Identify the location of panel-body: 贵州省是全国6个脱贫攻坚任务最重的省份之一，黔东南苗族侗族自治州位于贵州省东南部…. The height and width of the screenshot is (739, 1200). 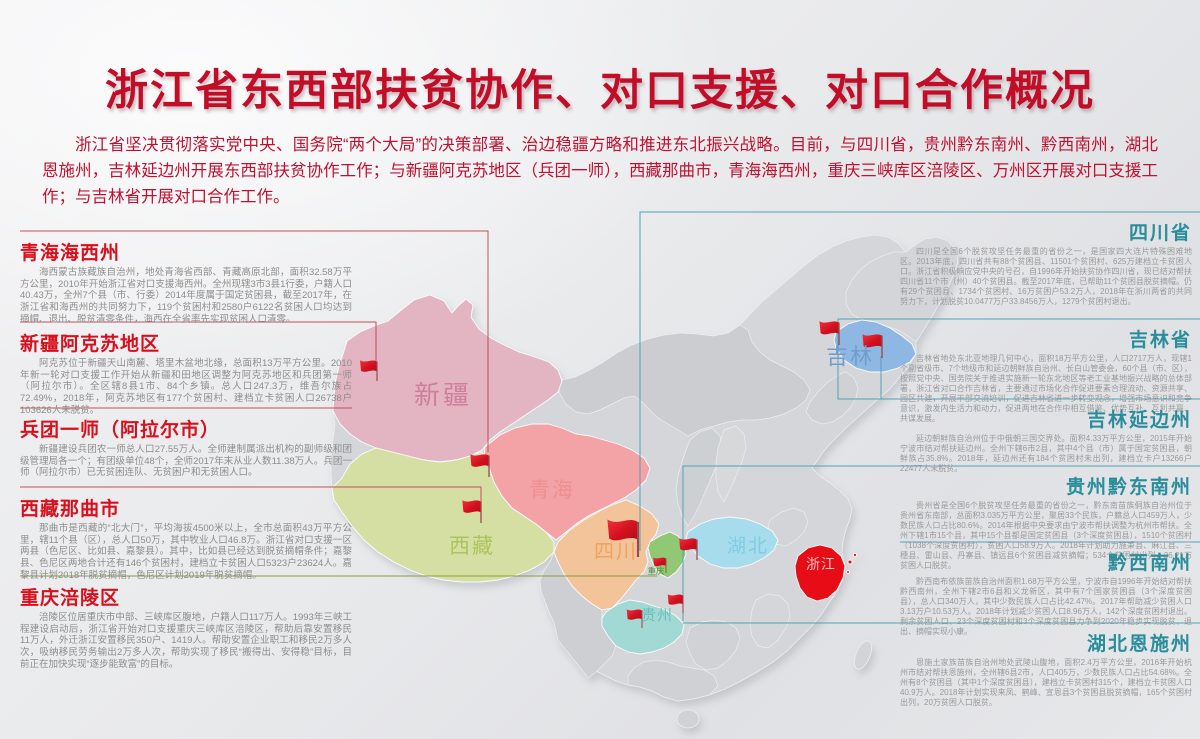
(1046, 535).